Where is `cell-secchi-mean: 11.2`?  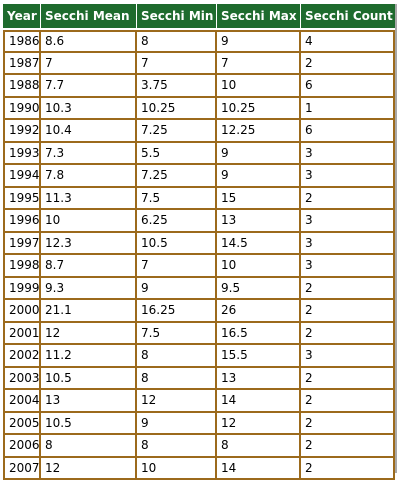 cell-secchi-mean: 11.2 is located at coordinates (89, 356).